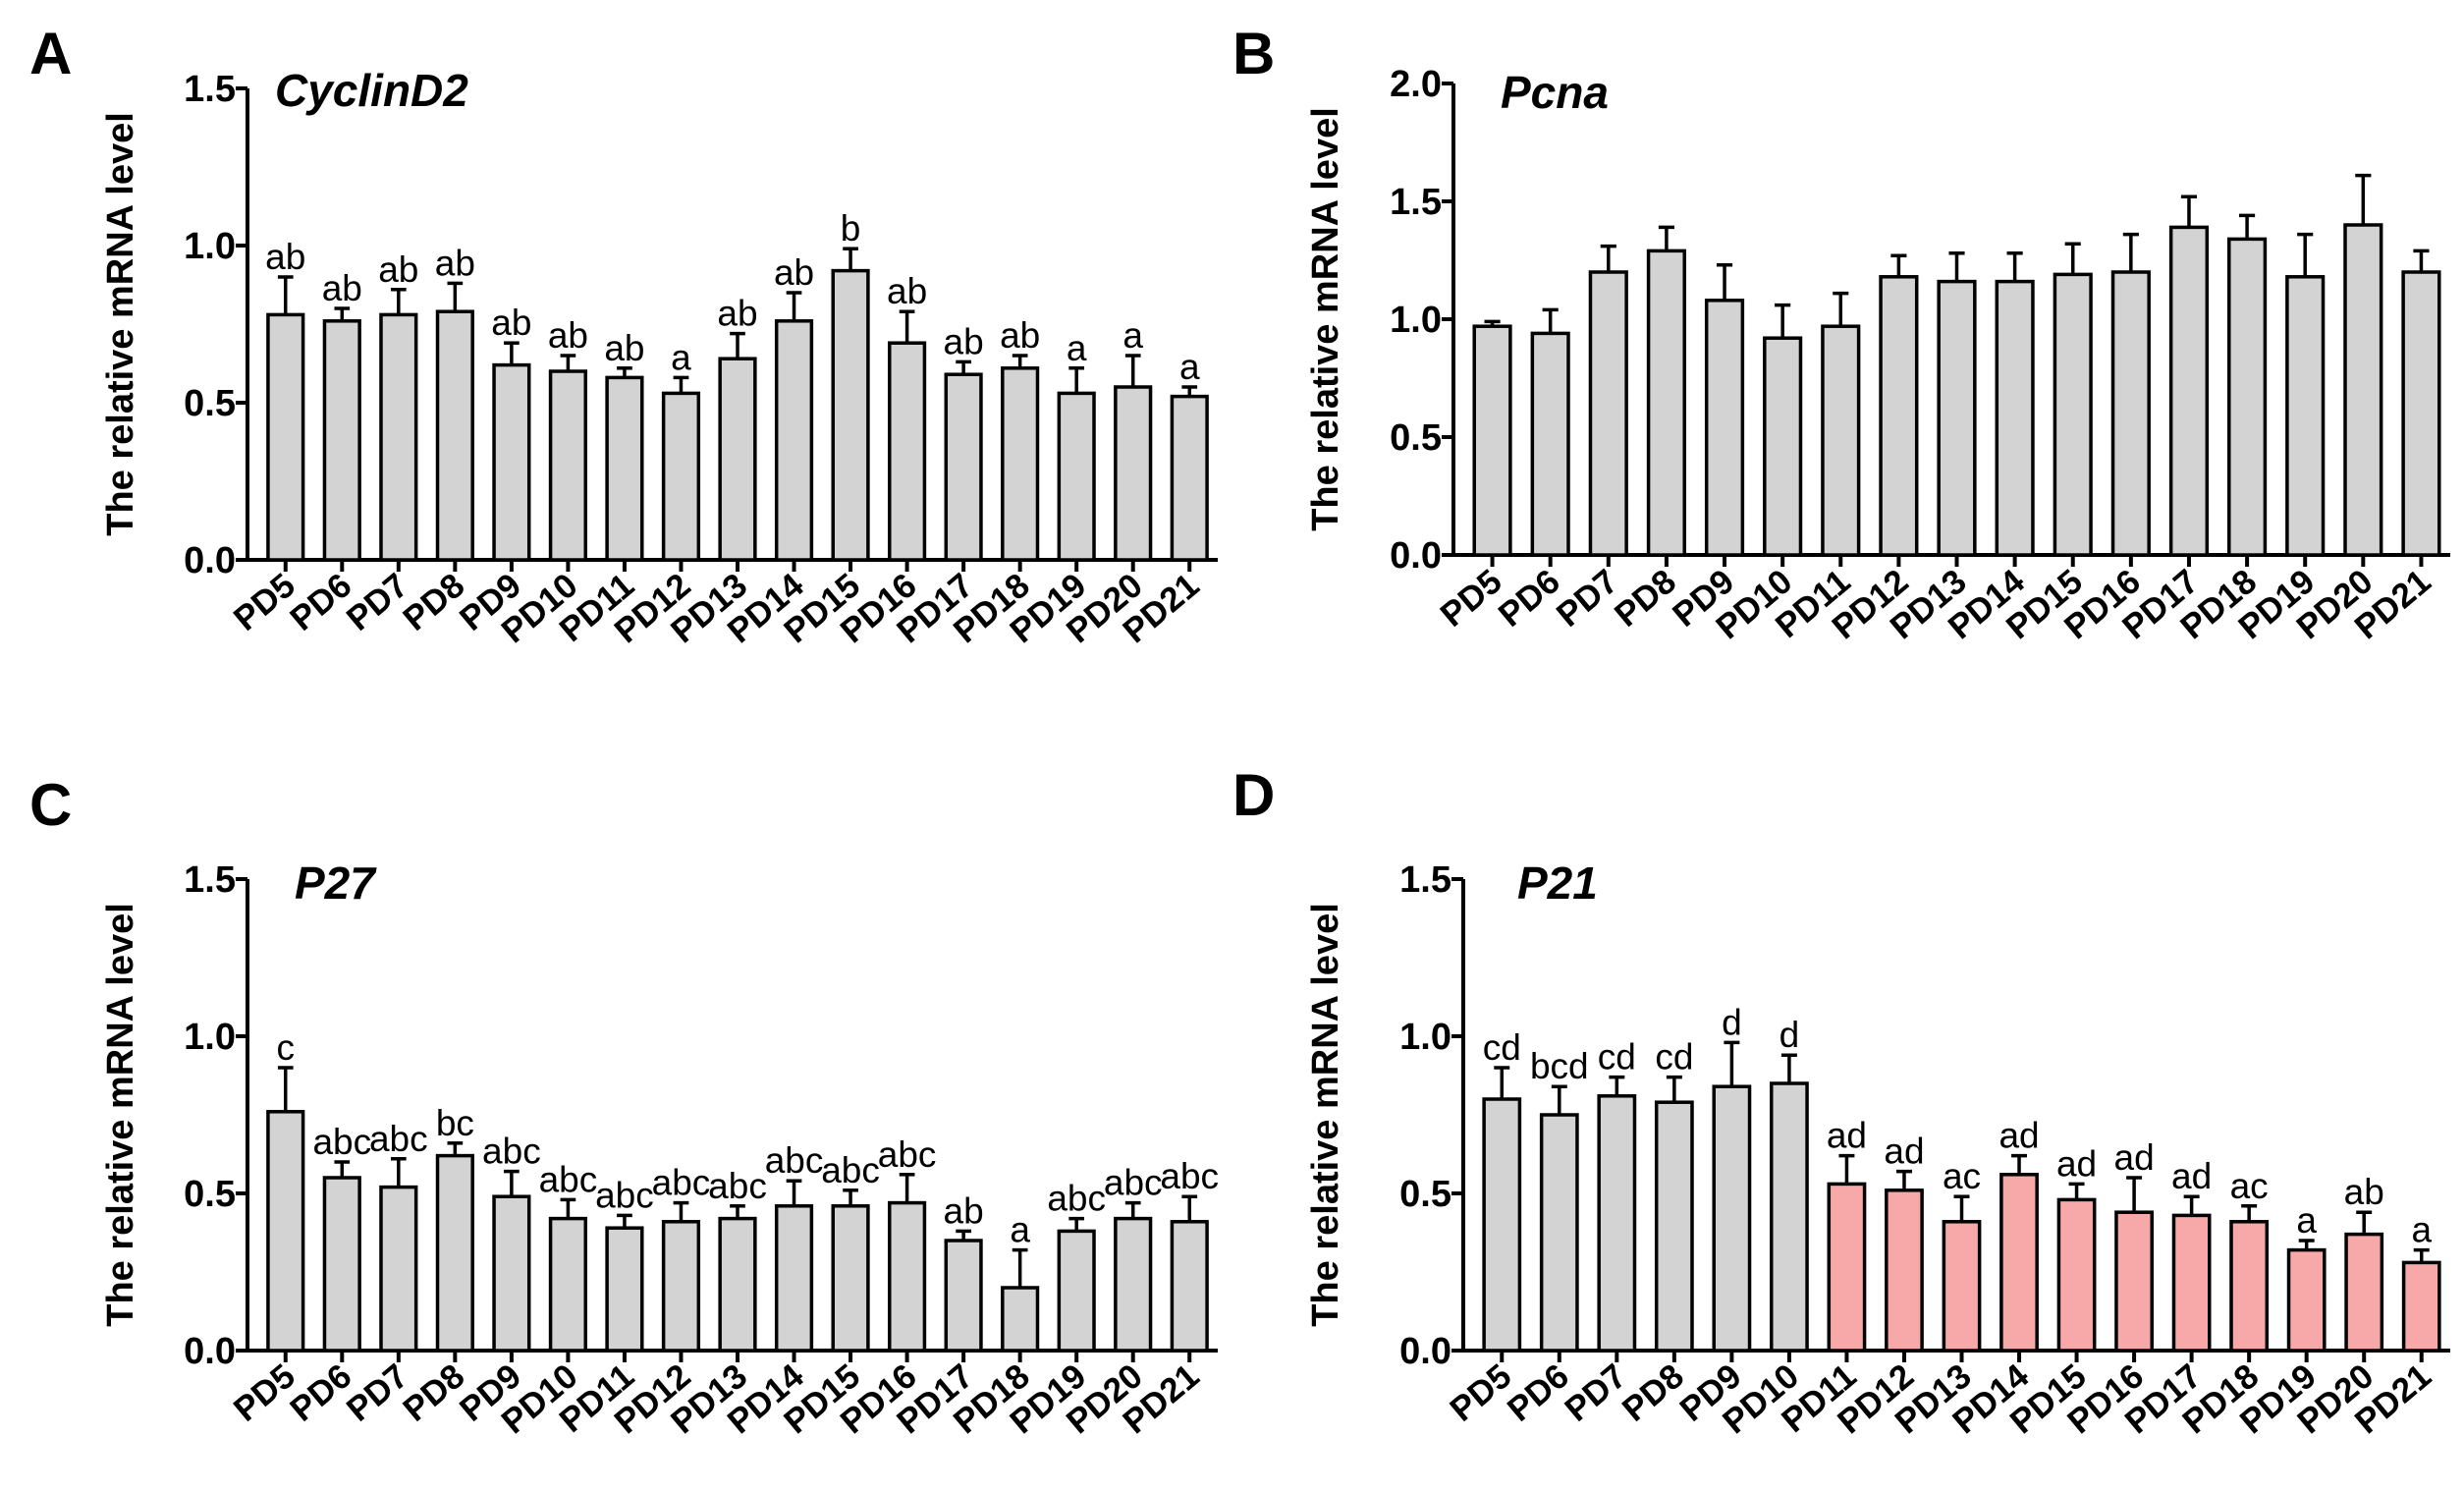 This screenshot has width=2464, height=1492. What do you see at coordinates (1559, 1066) in the screenshot?
I see `significance-label: bcd` at bounding box center [1559, 1066].